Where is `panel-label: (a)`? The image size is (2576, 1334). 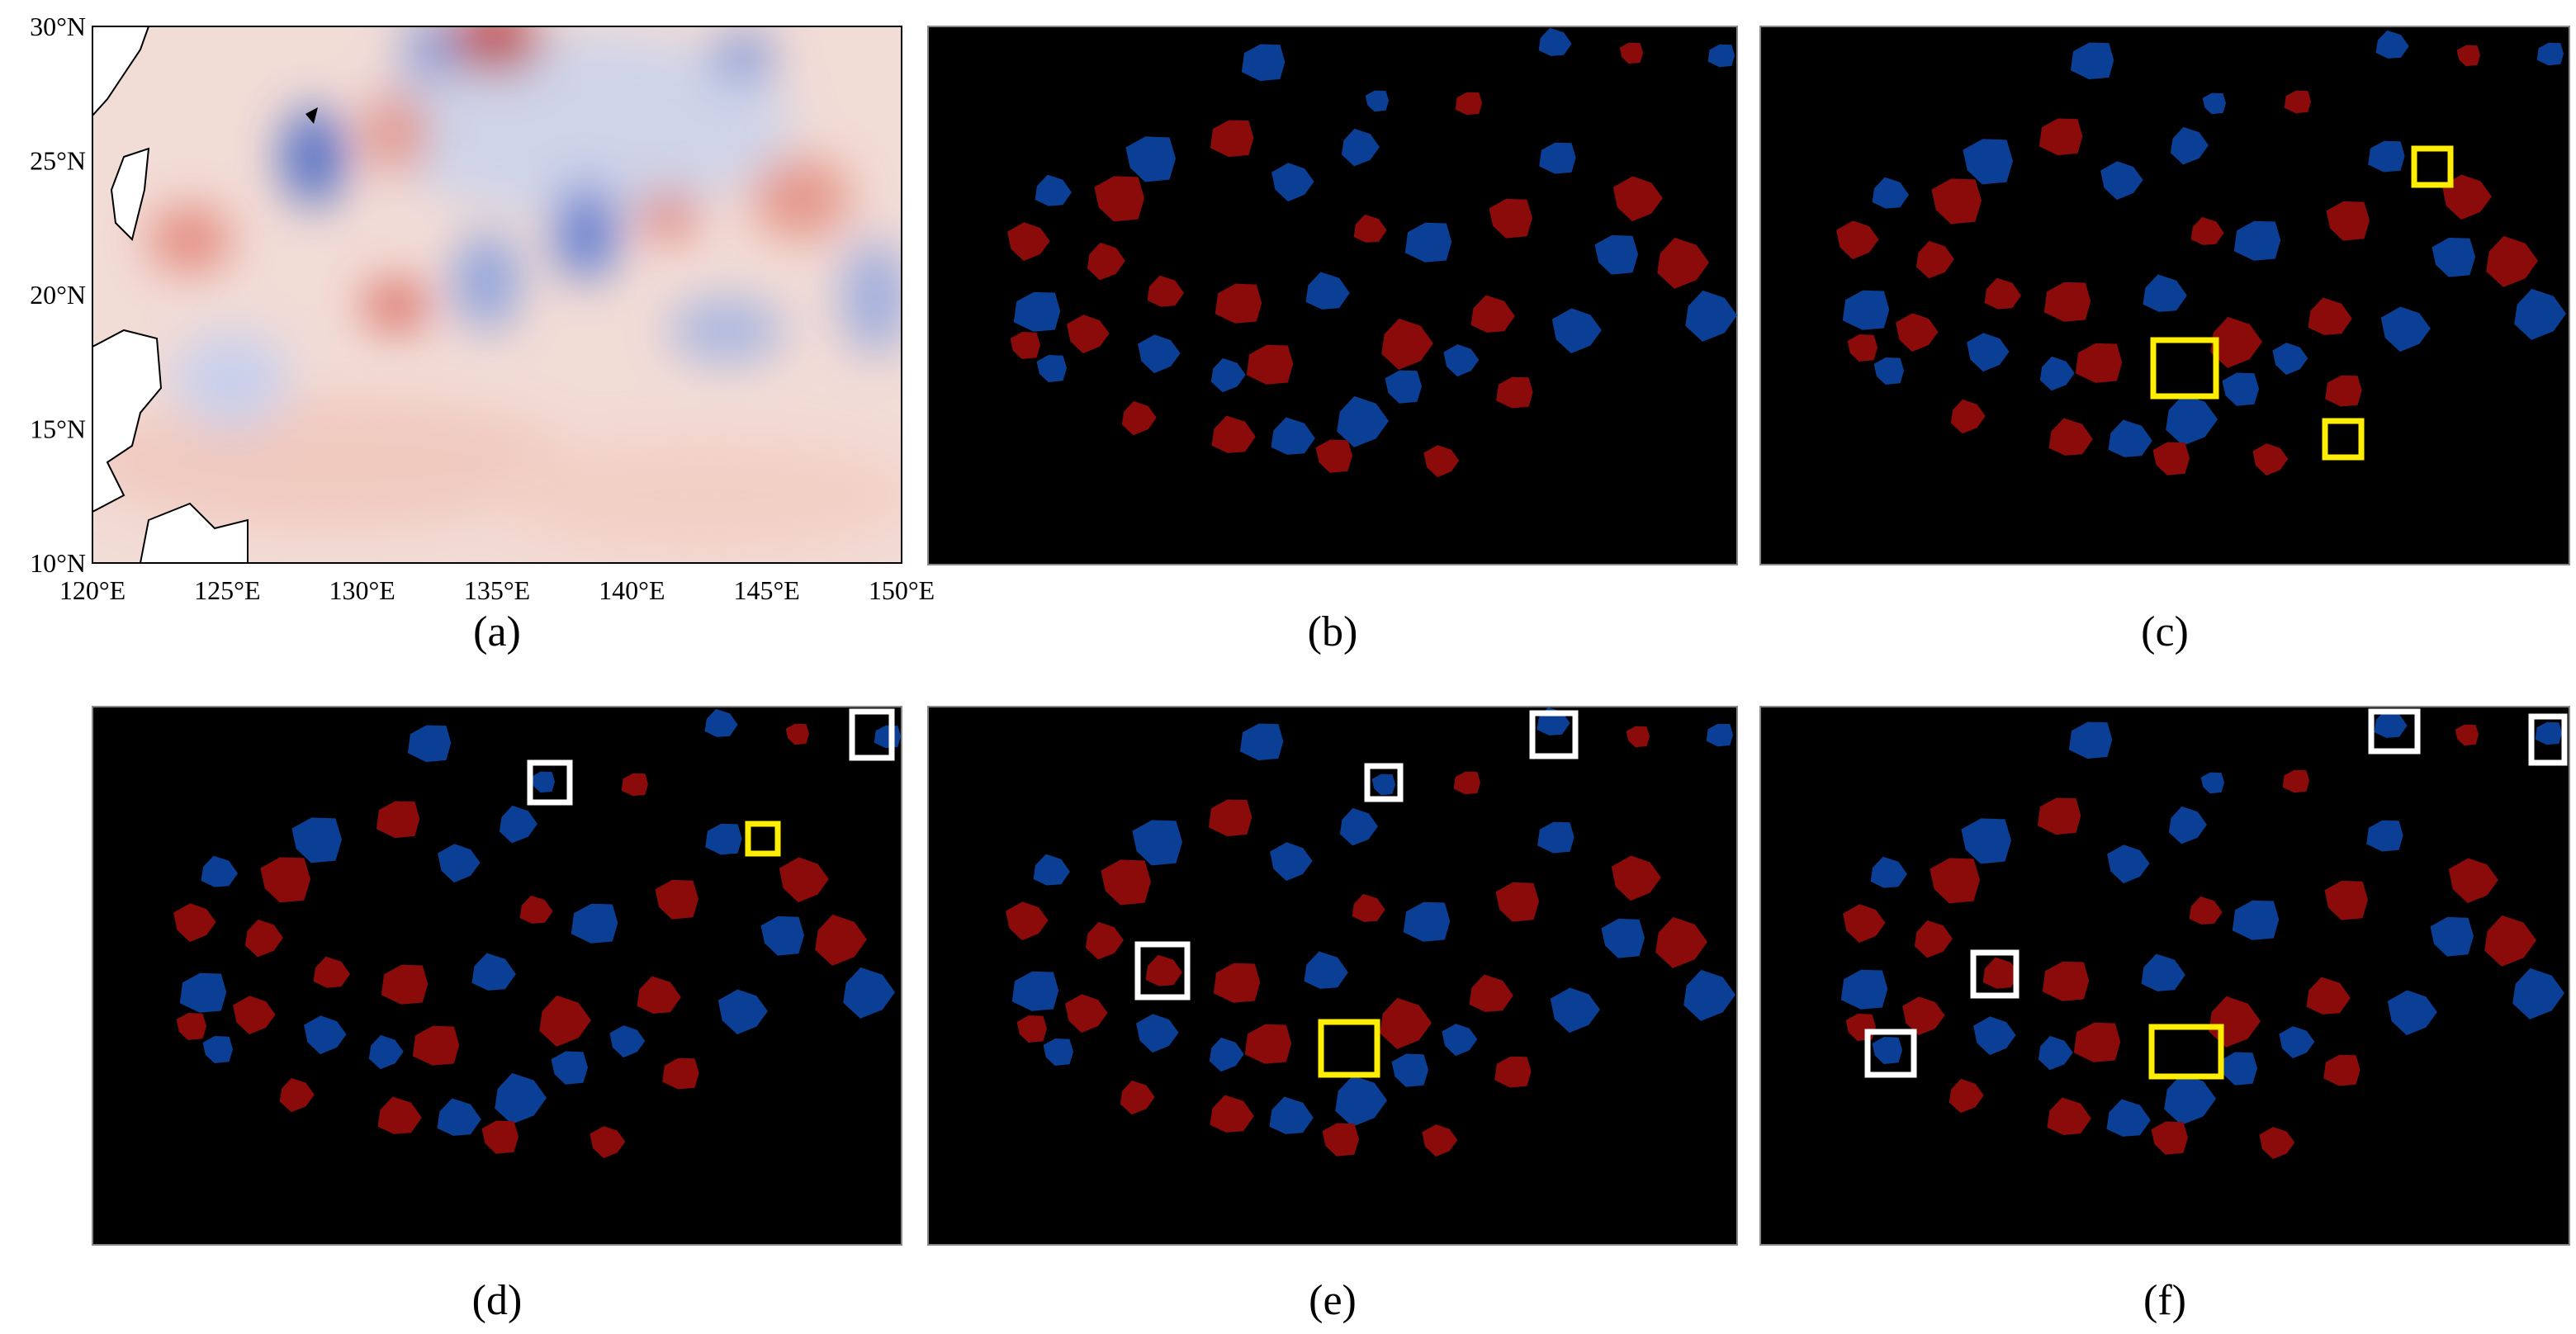
panel-label: (a) is located at coordinates (497, 631).